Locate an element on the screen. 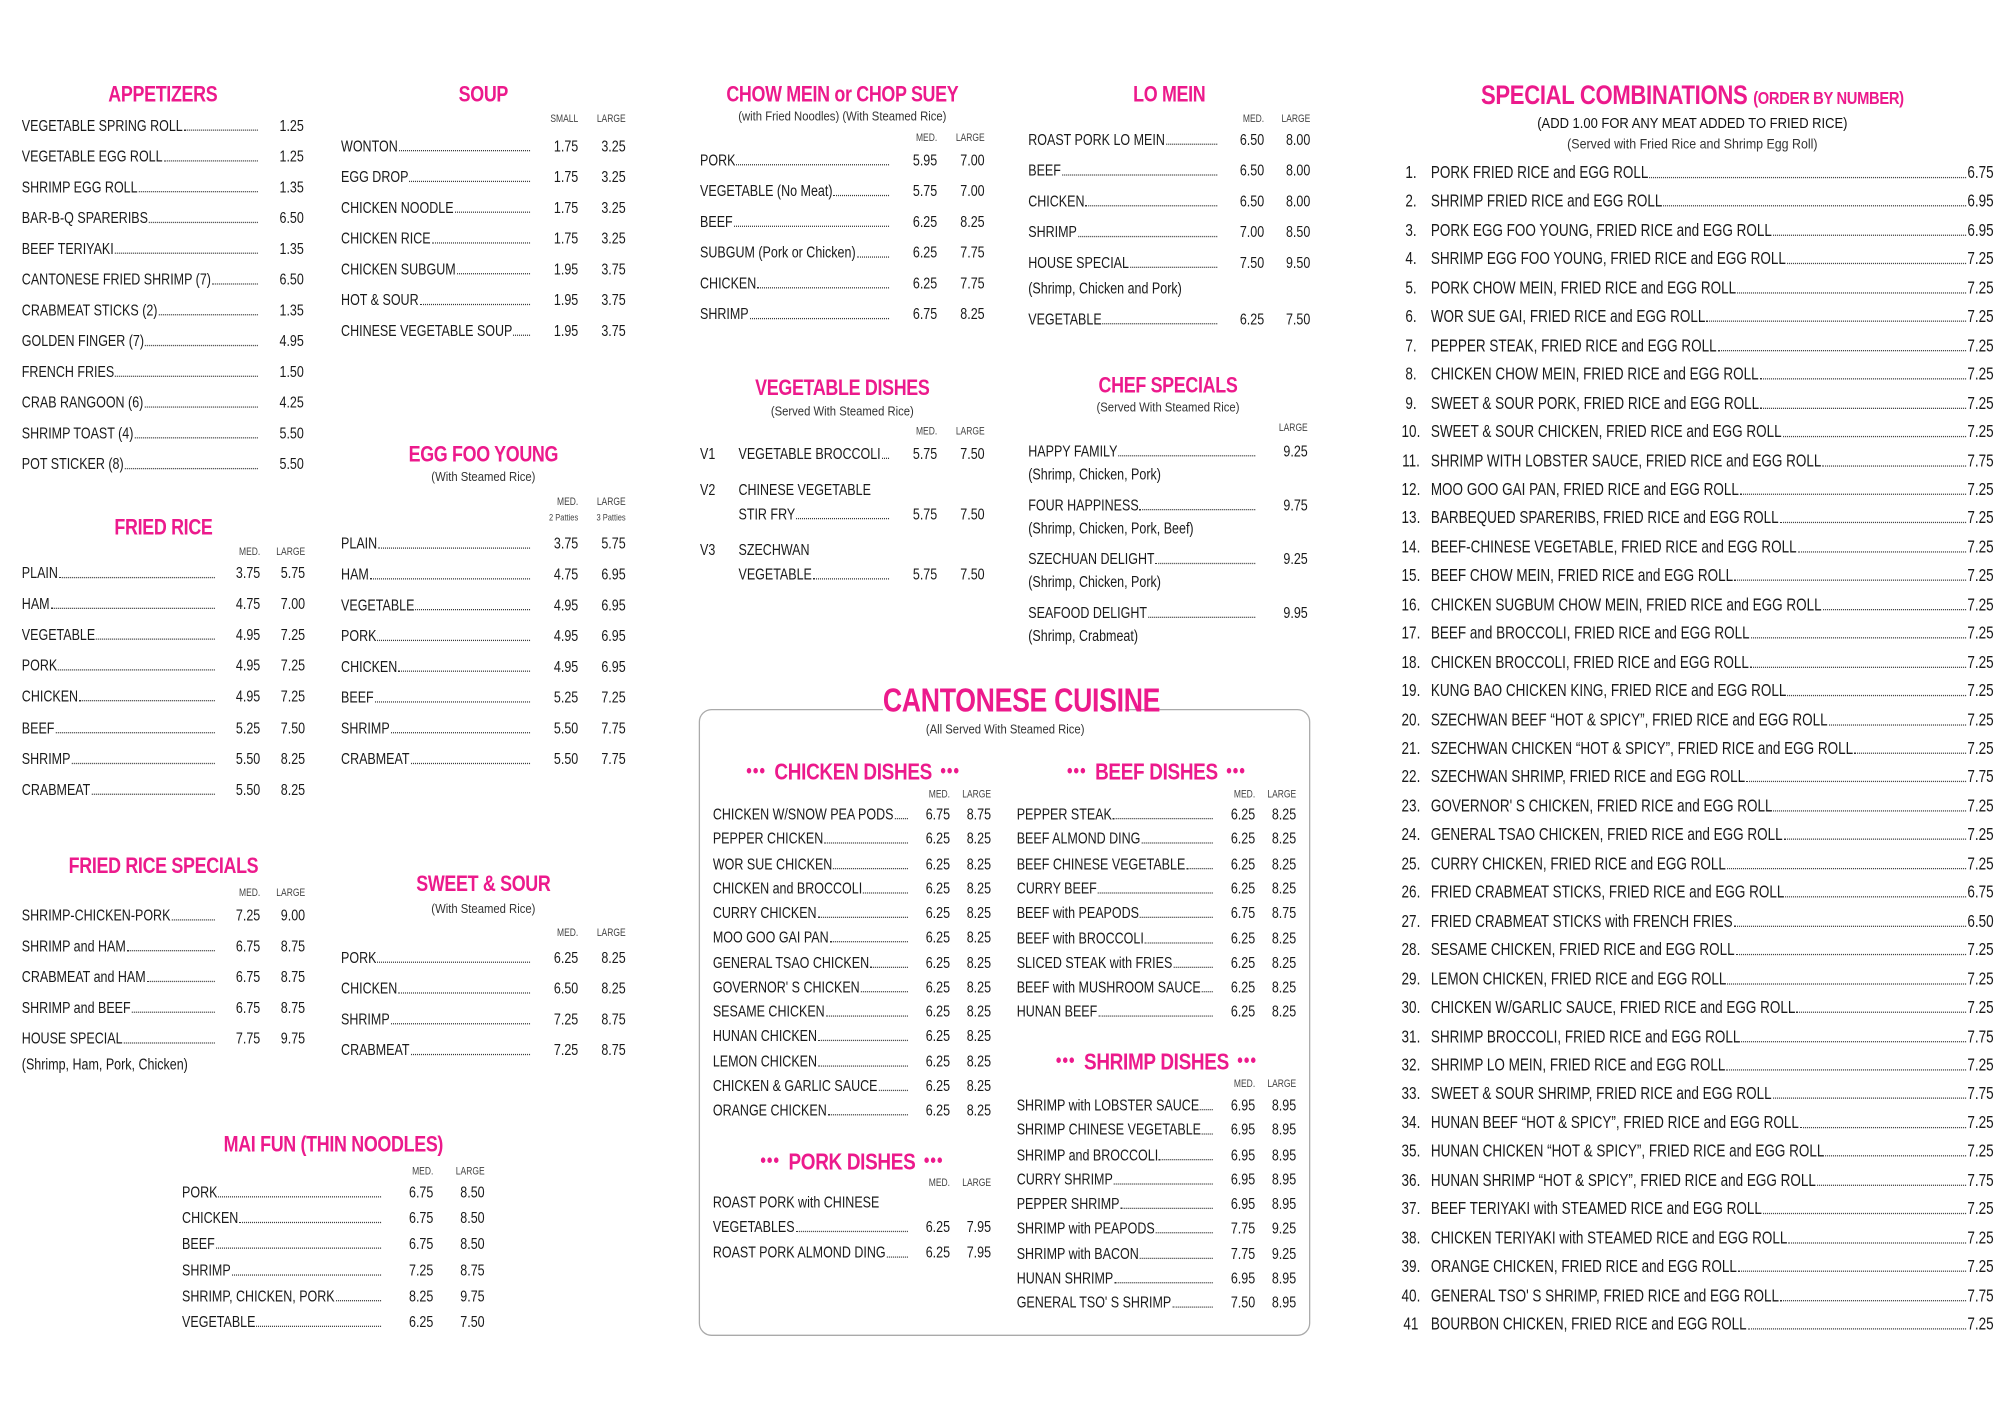 This screenshot has height=1414, width=2000. menu-item: VEGETABLE (No Meat) 5.75 7.00 is located at coordinates (842, 191).